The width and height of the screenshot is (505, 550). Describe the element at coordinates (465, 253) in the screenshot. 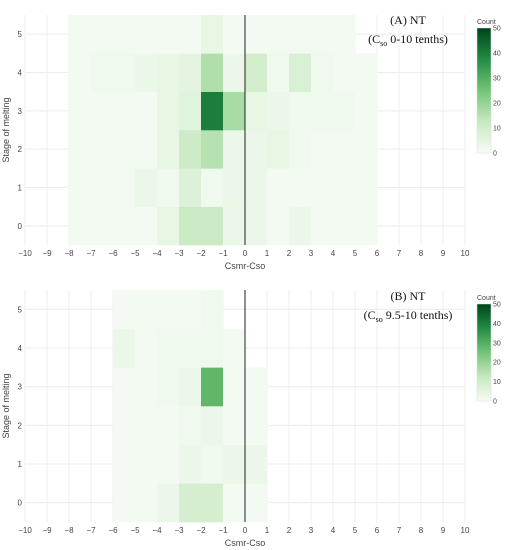

I see `x-tick-label: 10` at that location.